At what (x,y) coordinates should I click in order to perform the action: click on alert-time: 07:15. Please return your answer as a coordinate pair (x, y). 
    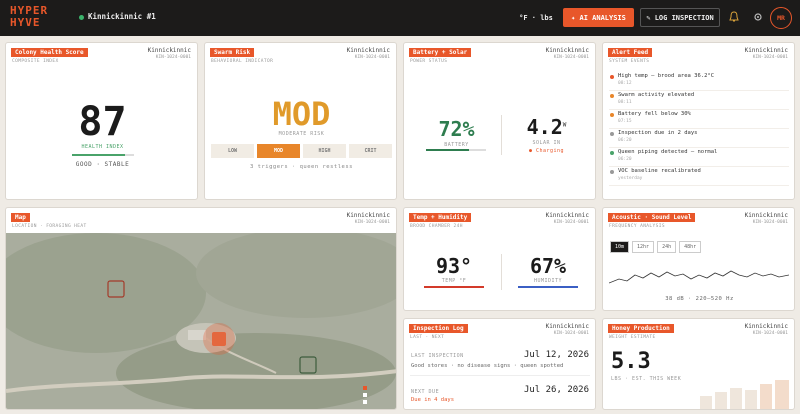
    Looking at the image, I should click on (625, 121).